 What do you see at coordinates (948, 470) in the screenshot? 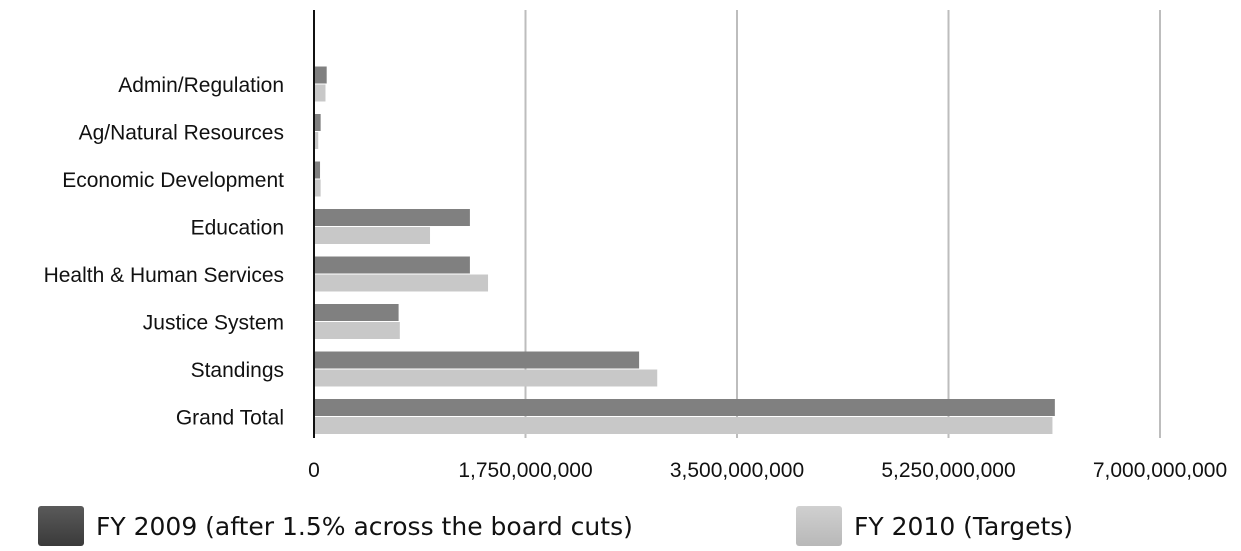
I see `x-tick-label: 5,250,000,000` at bounding box center [948, 470].